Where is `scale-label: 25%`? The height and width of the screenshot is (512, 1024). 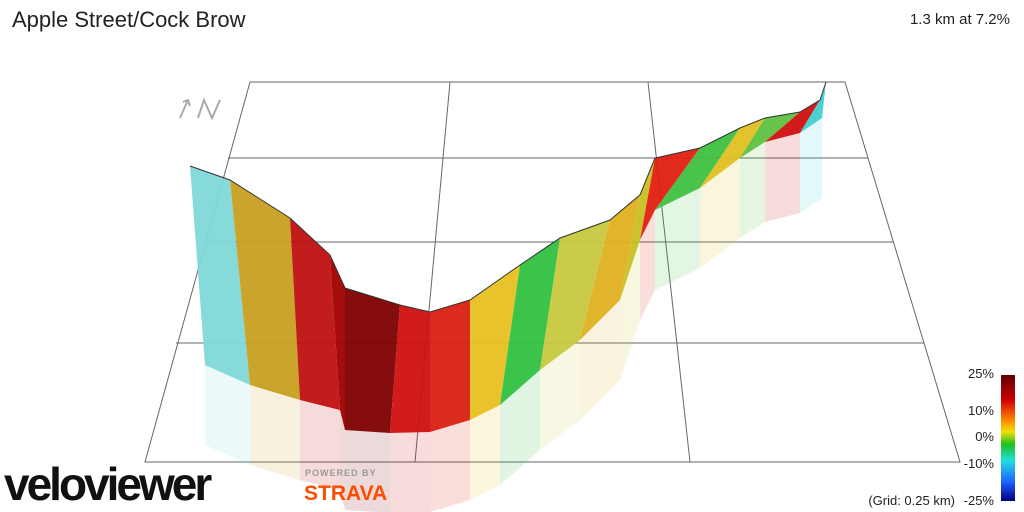 scale-label: 25% is located at coordinates (981, 373).